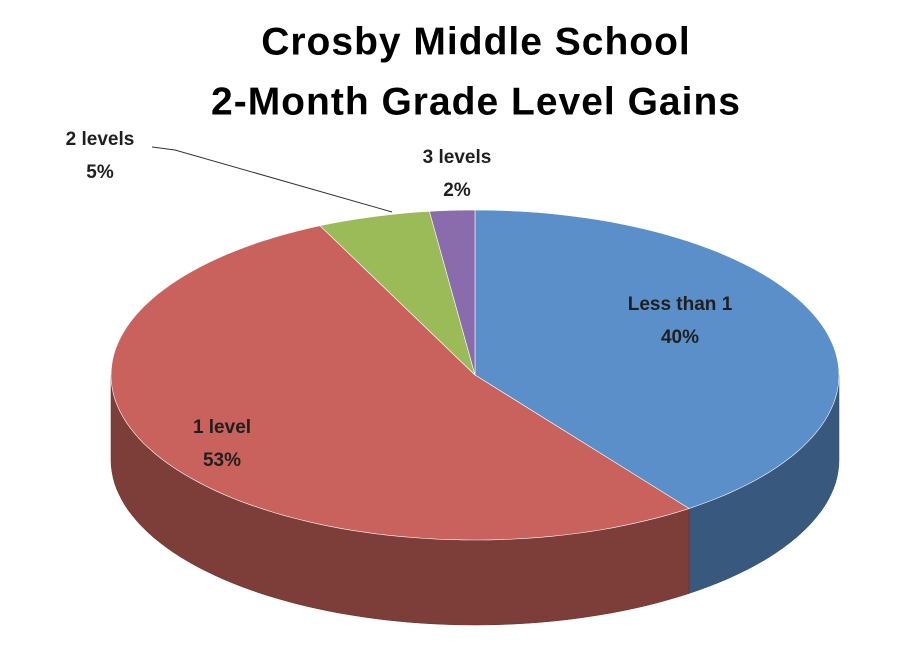 Image resolution: width=911 pixels, height=663 pixels. What do you see at coordinates (476, 101) in the screenshot?
I see `chart-subtitle: 2-Month Grade Level Gains` at bounding box center [476, 101].